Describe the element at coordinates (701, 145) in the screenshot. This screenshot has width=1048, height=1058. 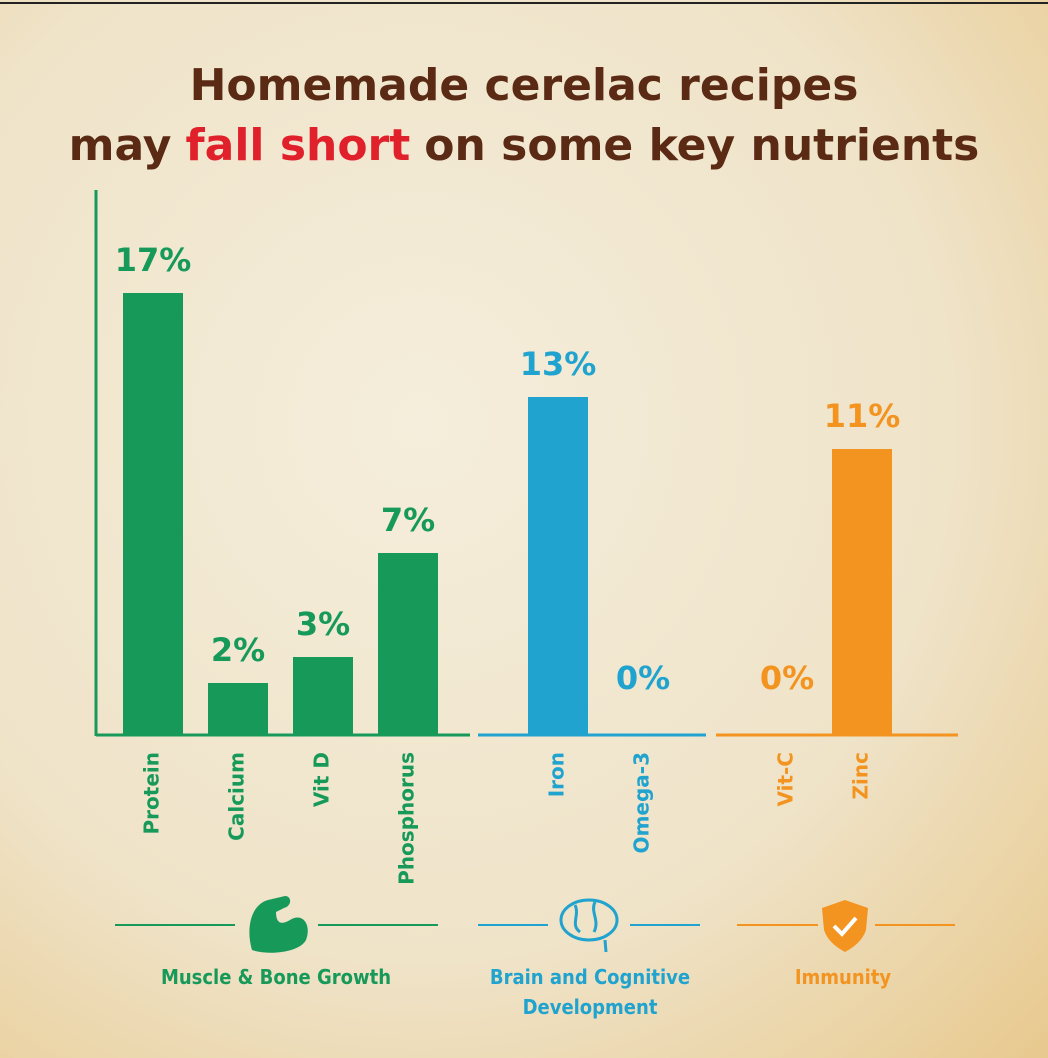
I see `title-part: on some key nutrients` at that location.